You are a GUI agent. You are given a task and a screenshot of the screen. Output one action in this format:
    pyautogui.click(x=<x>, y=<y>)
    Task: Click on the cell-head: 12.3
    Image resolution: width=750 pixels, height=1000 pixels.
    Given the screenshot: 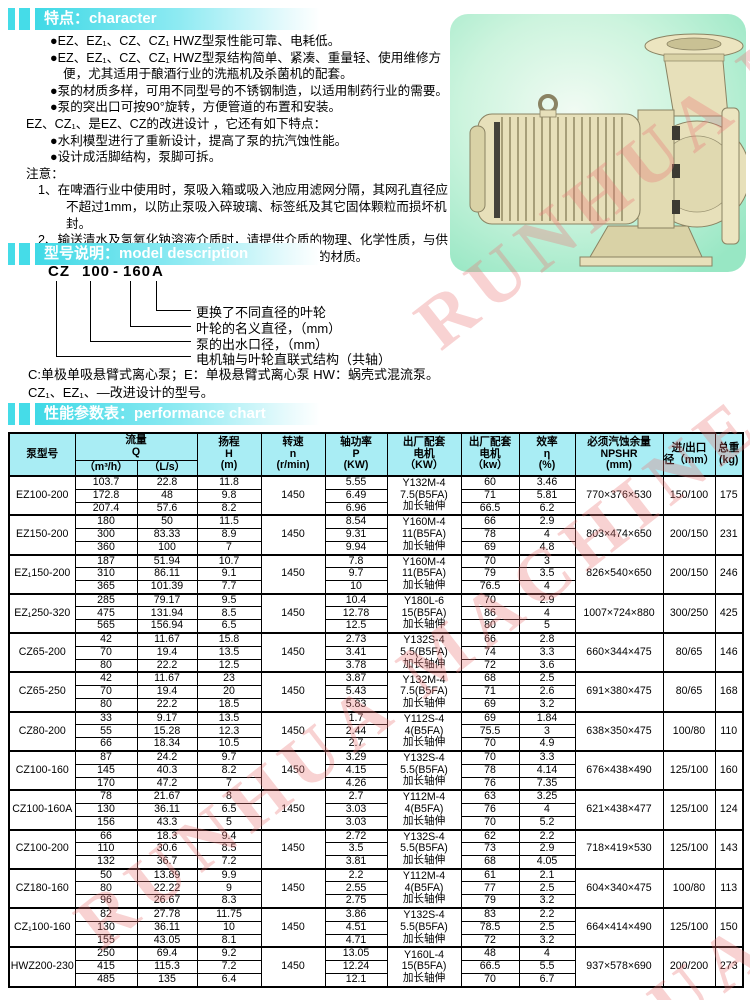 What is the action you would take?
    pyautogui.click(x=229, y=731)
    